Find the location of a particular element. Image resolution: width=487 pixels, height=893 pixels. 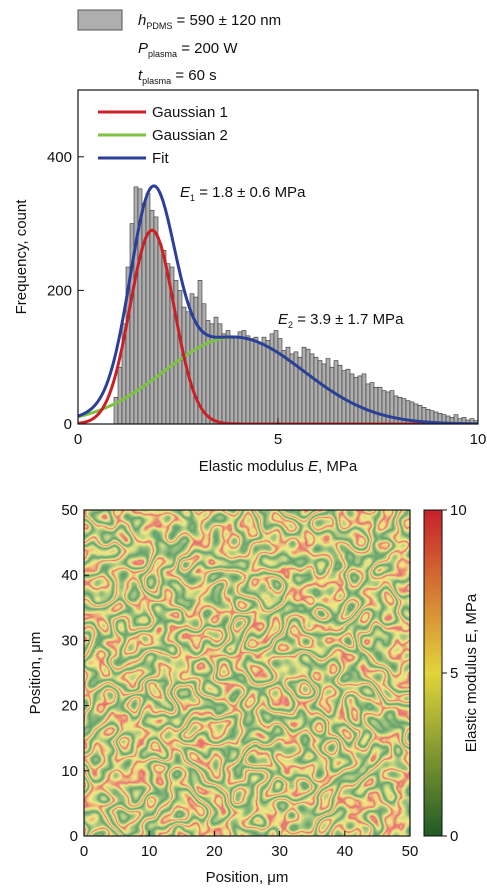

histogram-x-tick-label: 0 is located at coordinates (78, 439).